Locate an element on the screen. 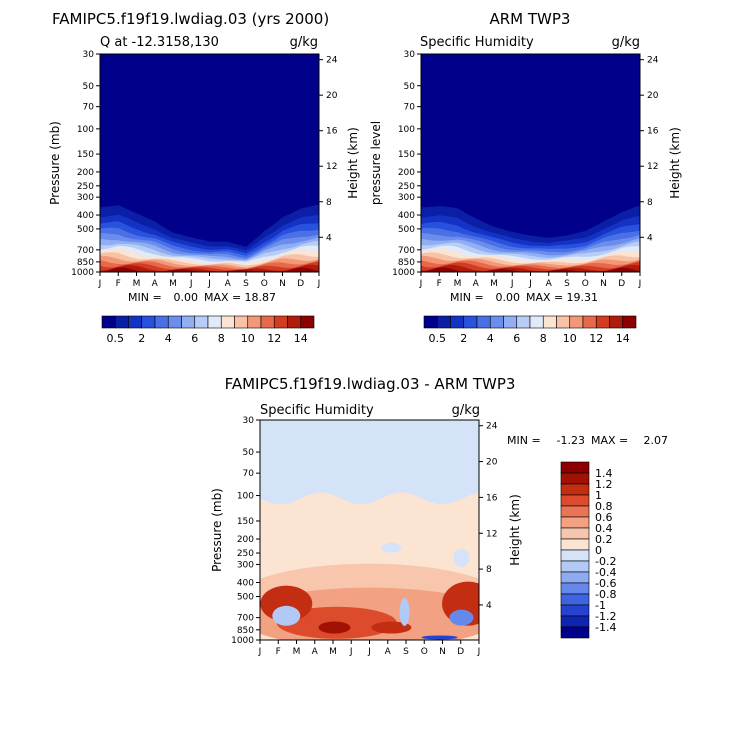 The height and width of the screenshot is (746, 733). y-axis-label-right: Height (km) is located at coordinates (675, 162).